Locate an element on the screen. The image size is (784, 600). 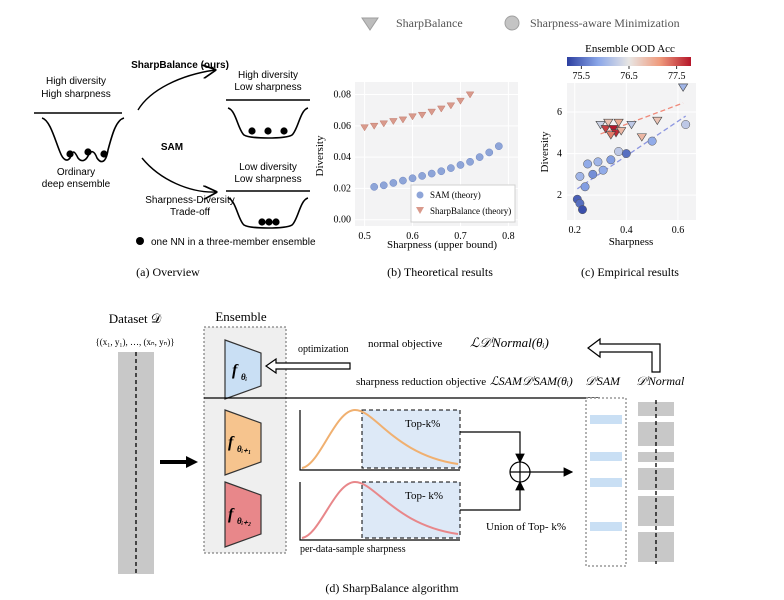
colorbar is located at coordinates (629, 61).